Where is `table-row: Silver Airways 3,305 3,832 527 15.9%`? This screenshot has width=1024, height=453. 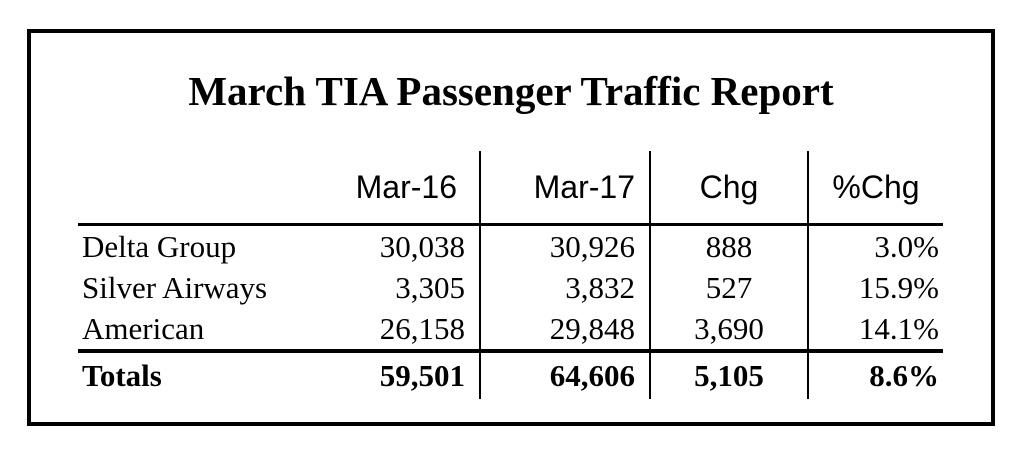 table-row: Silver Airways 3,305 3,832 527 15.9% is located at coordinates (510, 287).